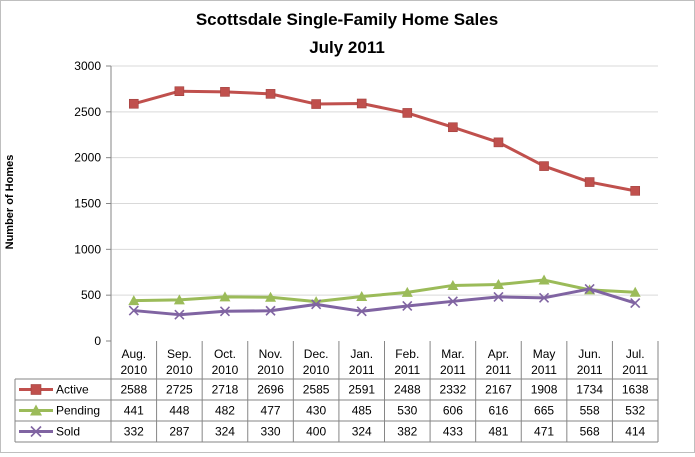 Image resolution: width=695 pixels, height=457 pixels. I want to click on x-tick-label: May, so click(544, 354).